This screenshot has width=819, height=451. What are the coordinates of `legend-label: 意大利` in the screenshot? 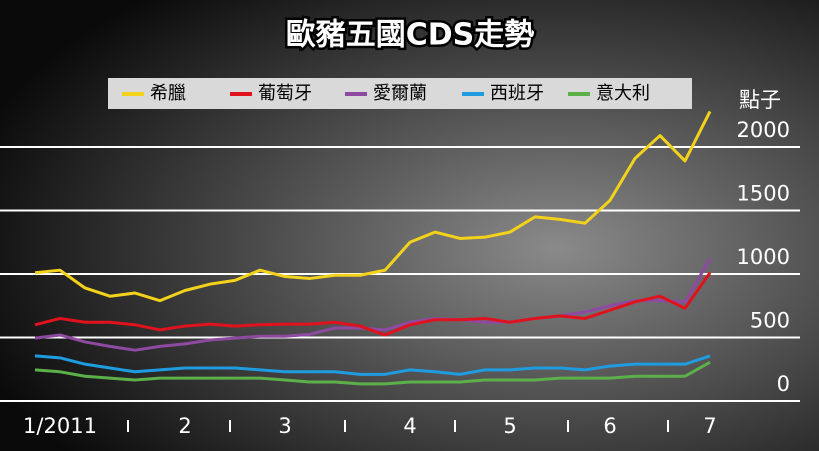 It's located at (623, 93).